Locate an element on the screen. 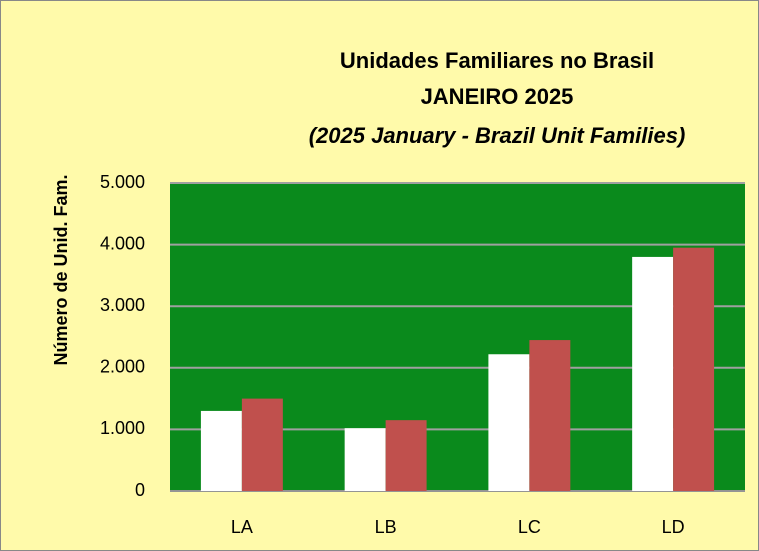 The image size is (759, 551). y-tick-label: 5.000 is located at coordinates (122, 182).